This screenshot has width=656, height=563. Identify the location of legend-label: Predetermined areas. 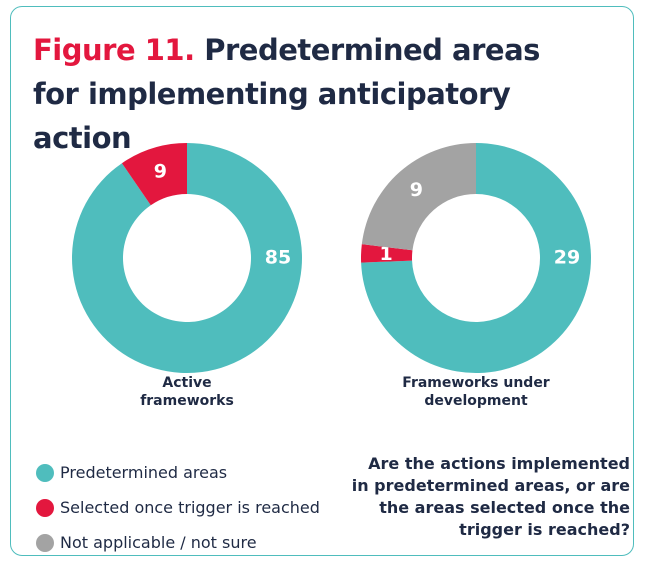
(144, 472).